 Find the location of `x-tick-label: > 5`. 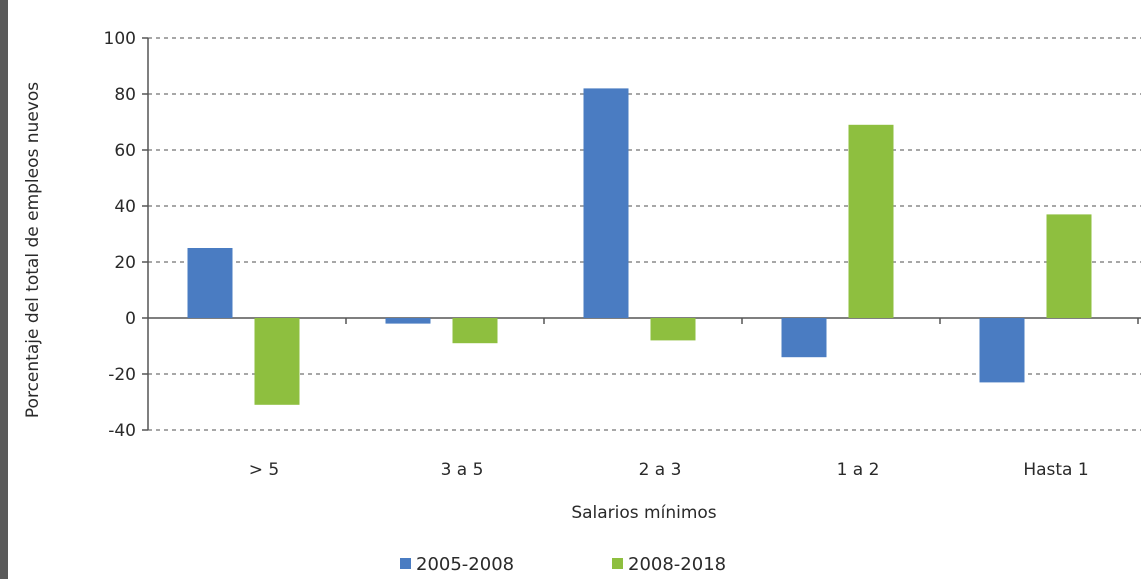

x-tick-label: > 5 is located at coordinates (264, 470).